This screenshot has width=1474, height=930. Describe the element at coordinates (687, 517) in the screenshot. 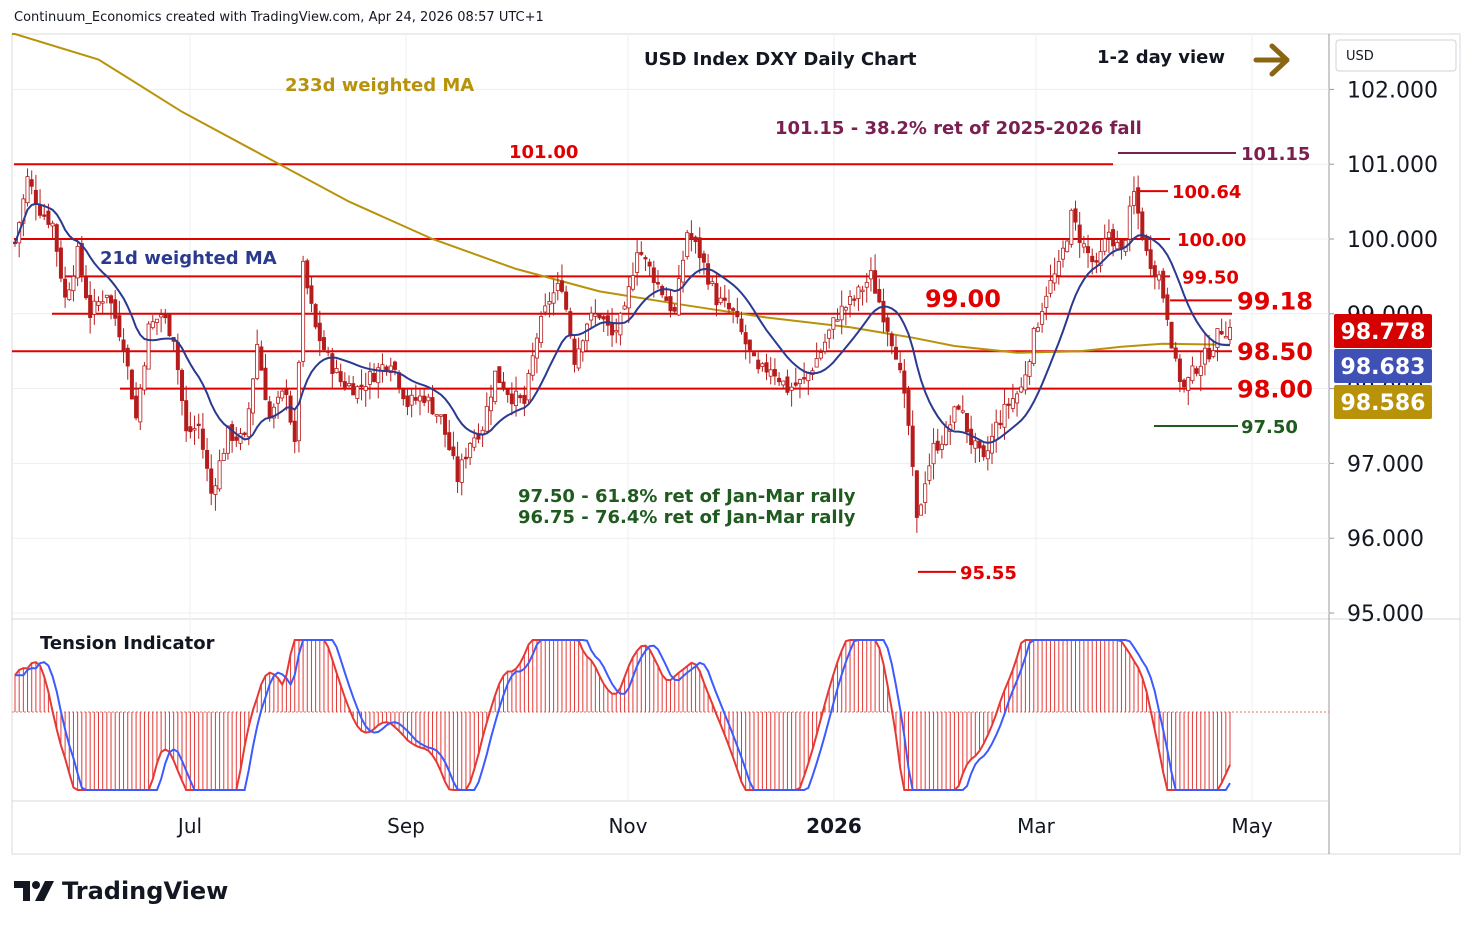

I see `retrace-annotation-2: 96.75 - 76.4% ret of Jan-Mar rally` at that location.